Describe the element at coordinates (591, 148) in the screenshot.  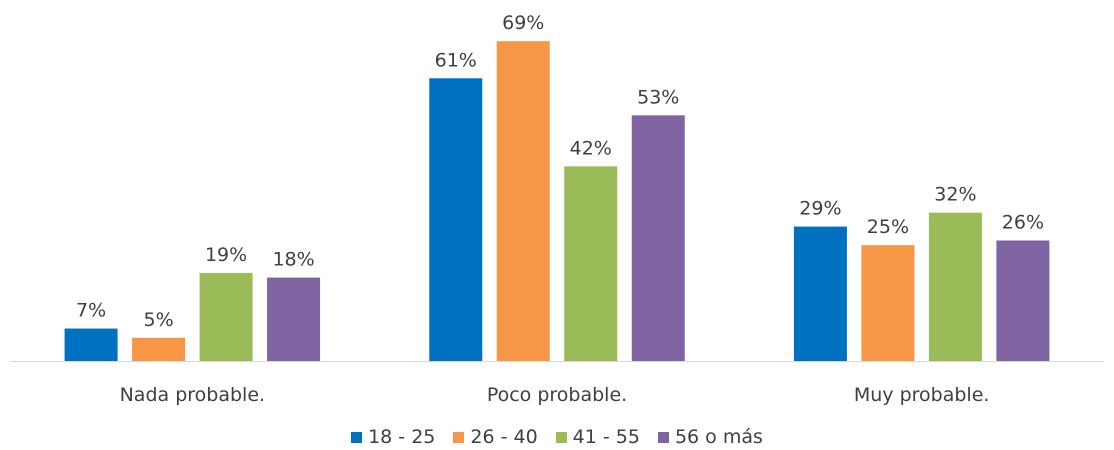
I see `data-label: 42%` at that location.